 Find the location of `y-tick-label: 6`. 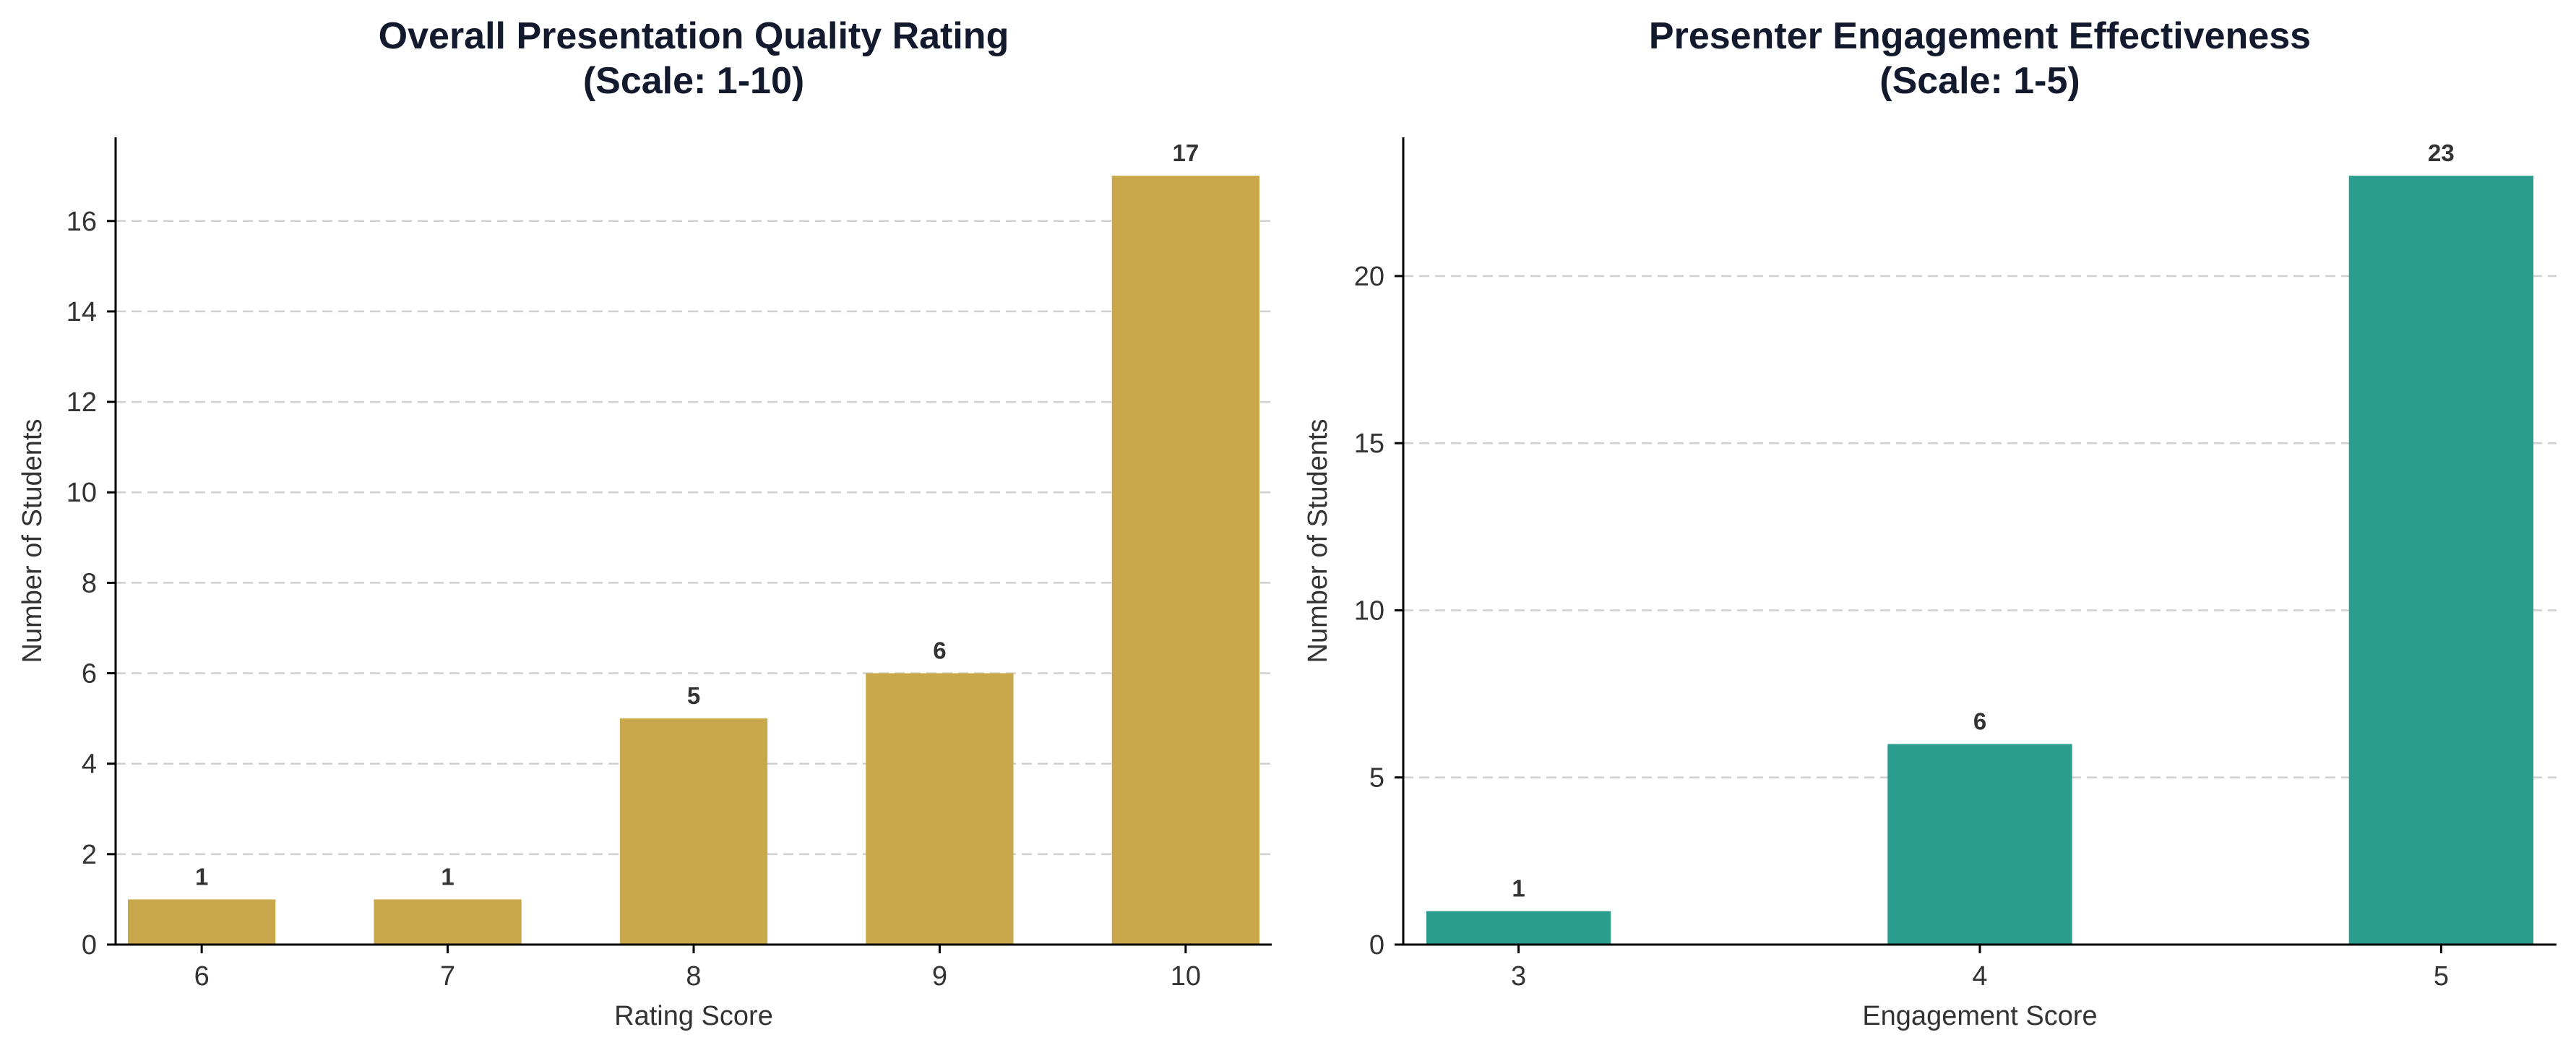

y-tick-label: 6 is located at coordinates (89, 674).